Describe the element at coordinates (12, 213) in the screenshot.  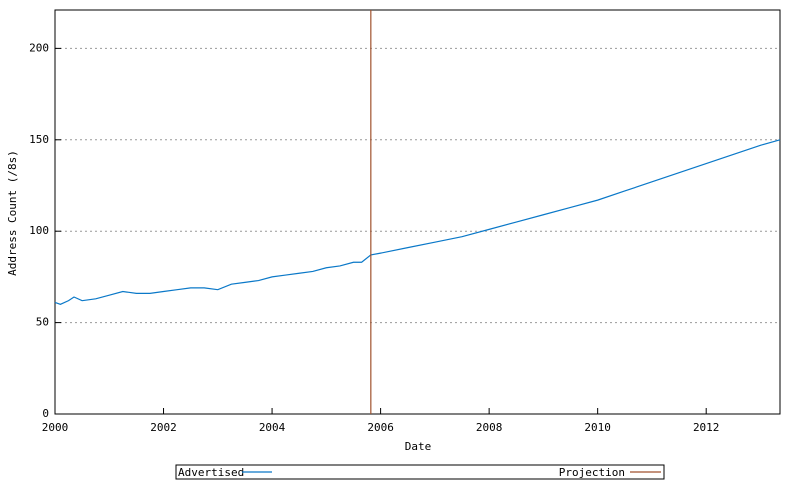
I see `y-axis-label: Address Count (/8s)` at that location.